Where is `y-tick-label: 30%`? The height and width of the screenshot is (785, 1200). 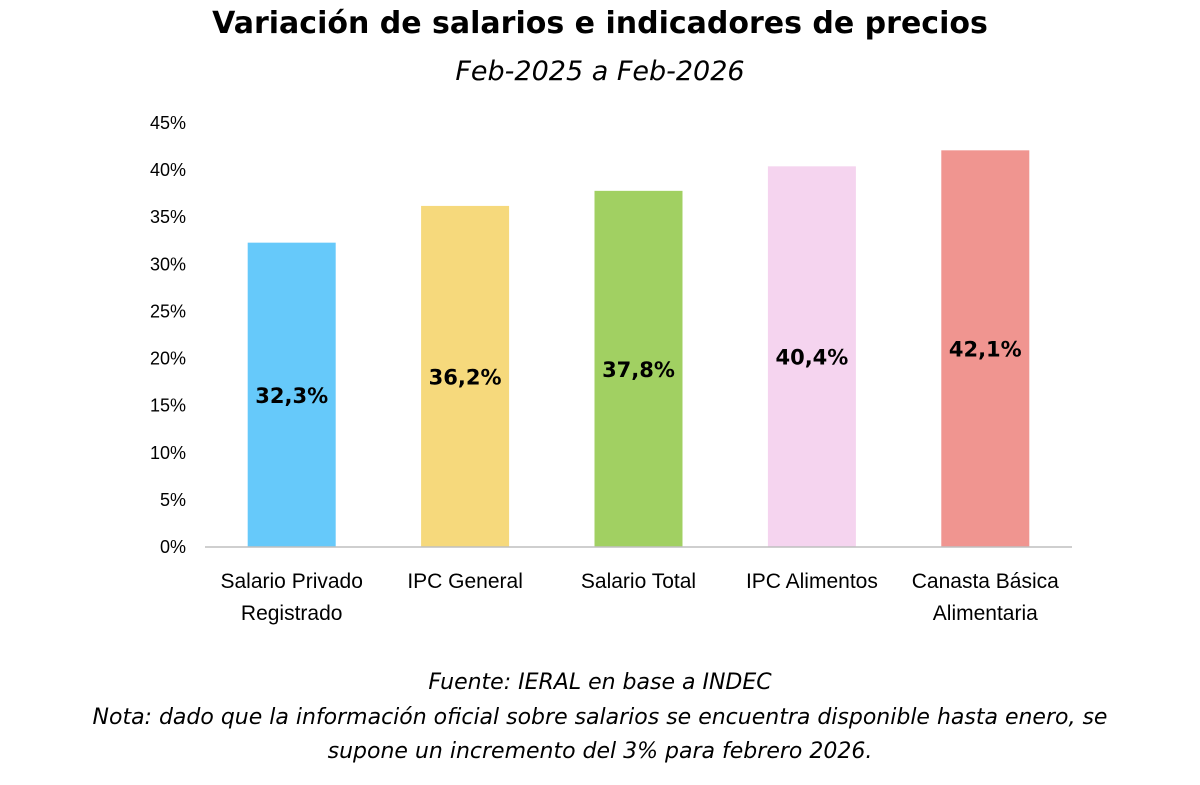 y-tick-label: 30% is located at coordinates (168, 264).